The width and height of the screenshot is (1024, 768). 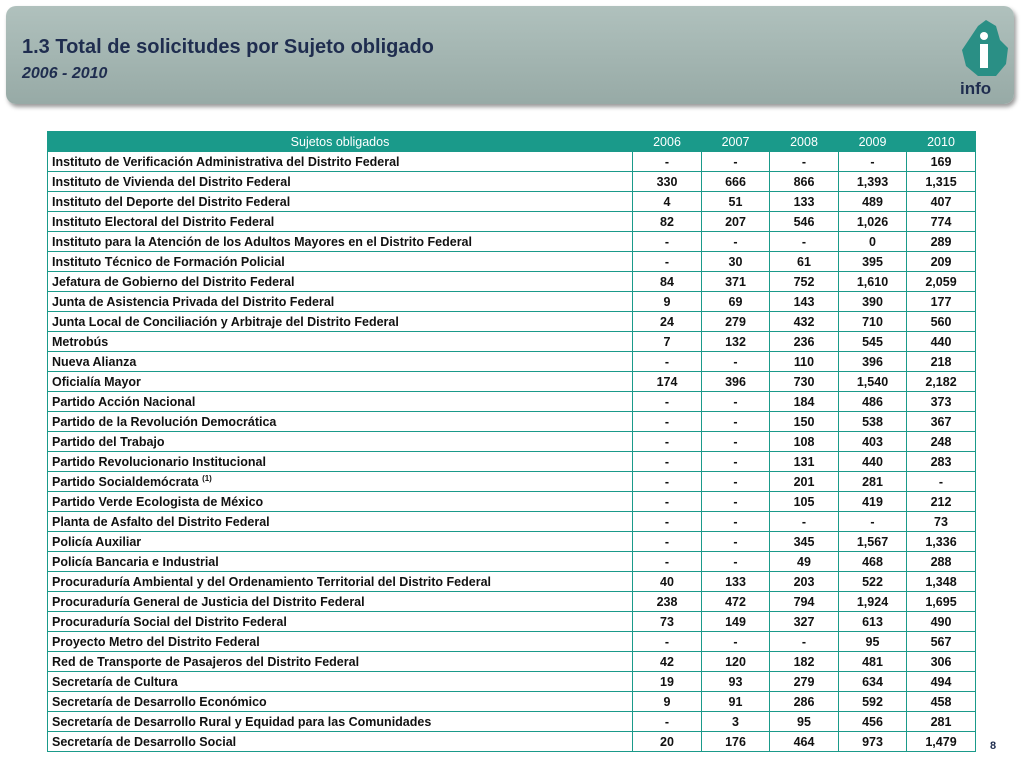 What do you see at coordinates (804, 581) in the screenshot?
I see `value-cell: 203` at bounding box center [804, 581].